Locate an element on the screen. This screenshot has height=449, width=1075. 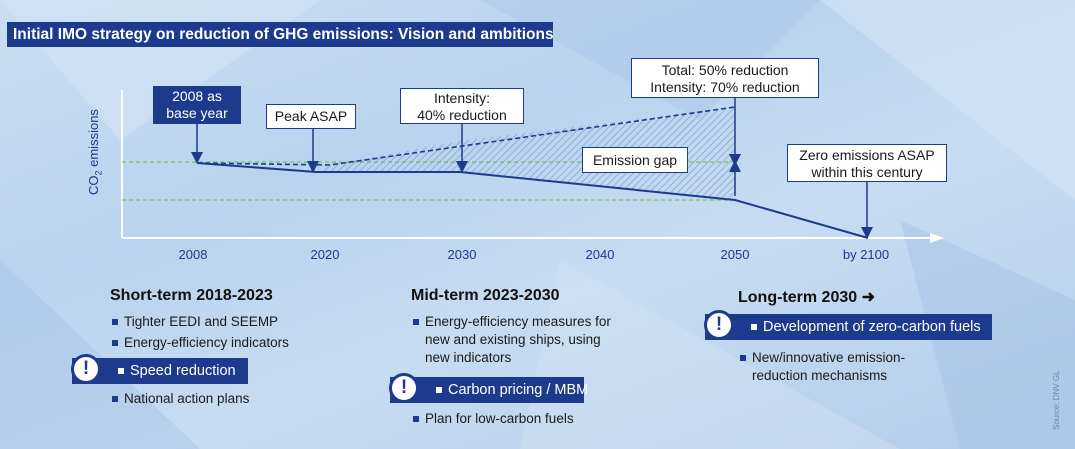
y-axis-label: CO2 emissions is located at coordinates (95, 152).